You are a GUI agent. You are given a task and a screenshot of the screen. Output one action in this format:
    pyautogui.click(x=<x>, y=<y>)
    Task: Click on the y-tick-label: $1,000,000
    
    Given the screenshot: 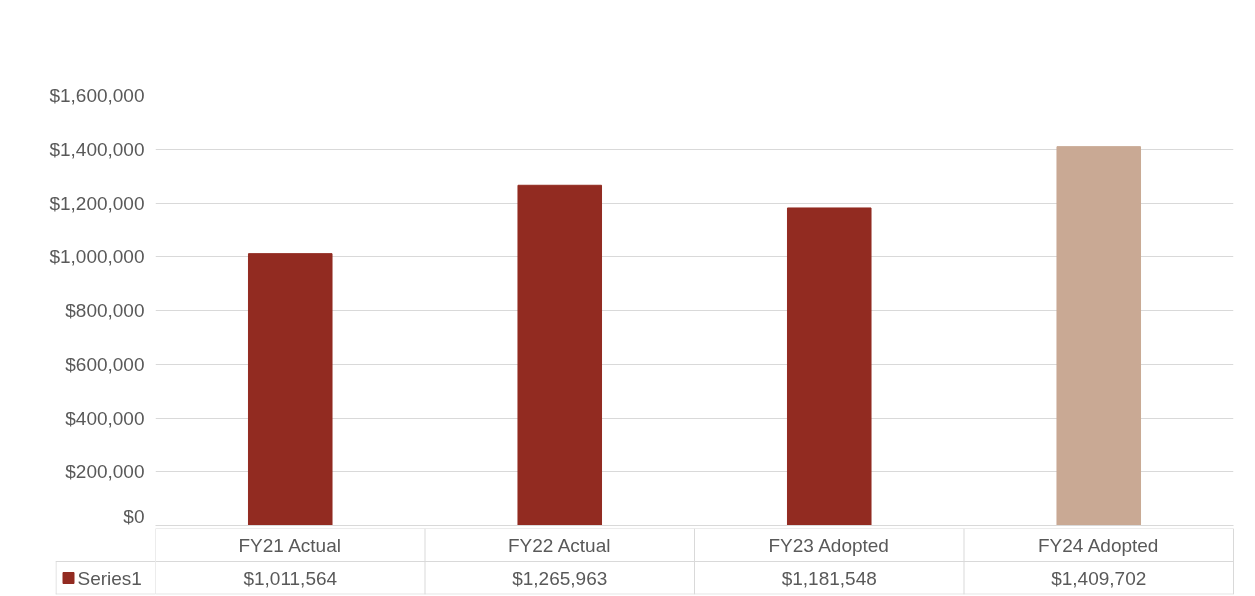 What is the action you would take?
    pyautogui.click(x=97, y=257)
    